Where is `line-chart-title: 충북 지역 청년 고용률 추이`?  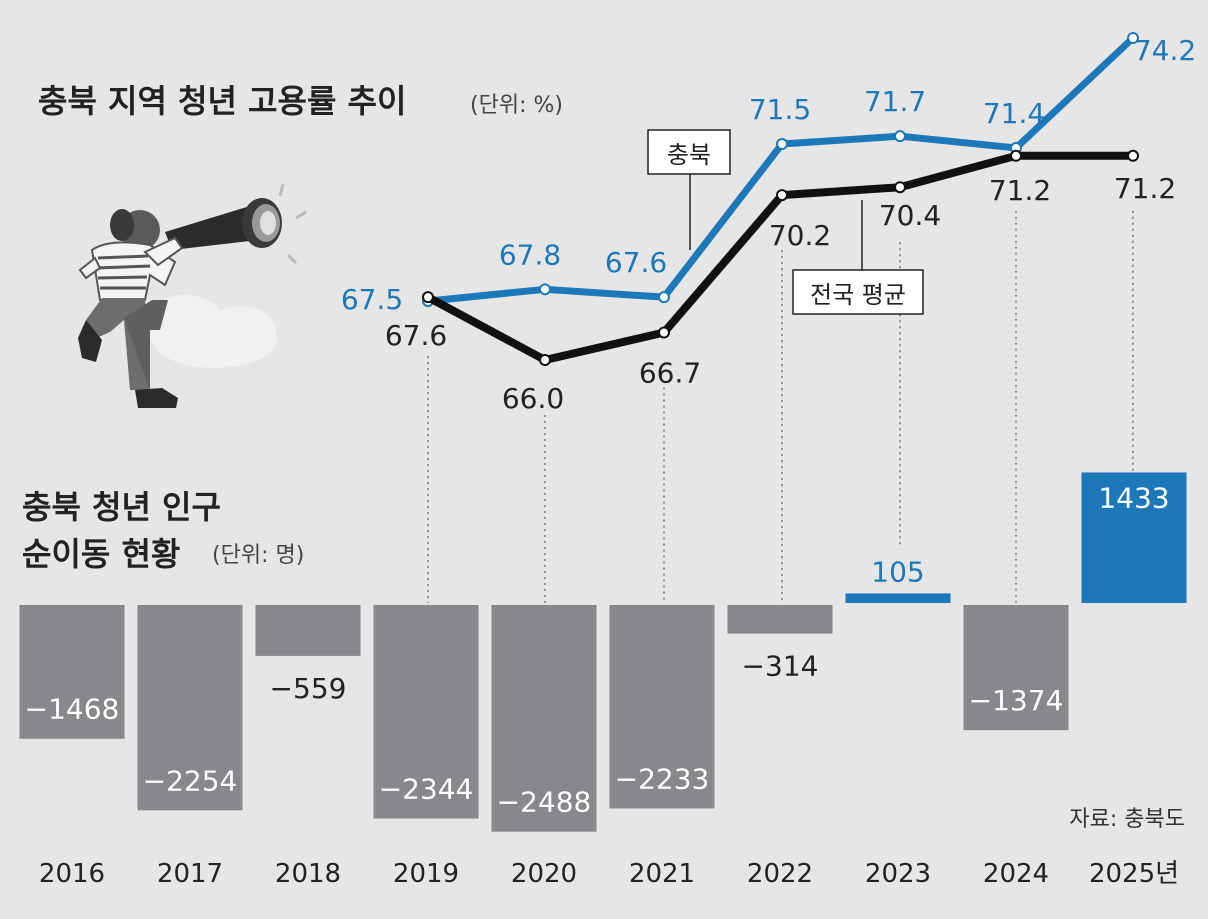 line-chart-title: 충북 지역 청년 고용률 추이 is located at coordinates (222, 101).